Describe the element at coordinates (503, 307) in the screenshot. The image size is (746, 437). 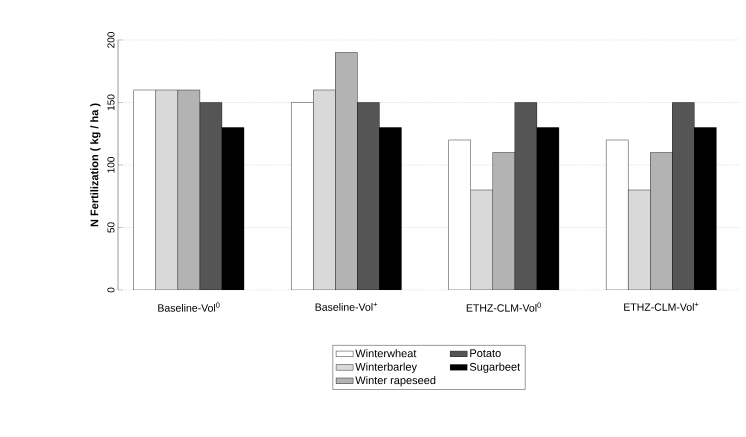
I see `x-tick-label: ETHZ-CLM-Vol$^{0}$` at that location.